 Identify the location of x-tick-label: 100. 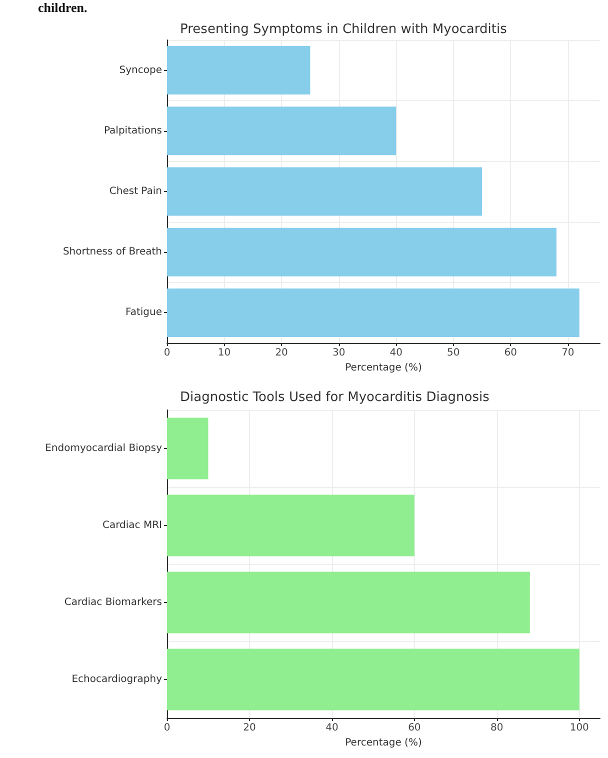
(579, 728).